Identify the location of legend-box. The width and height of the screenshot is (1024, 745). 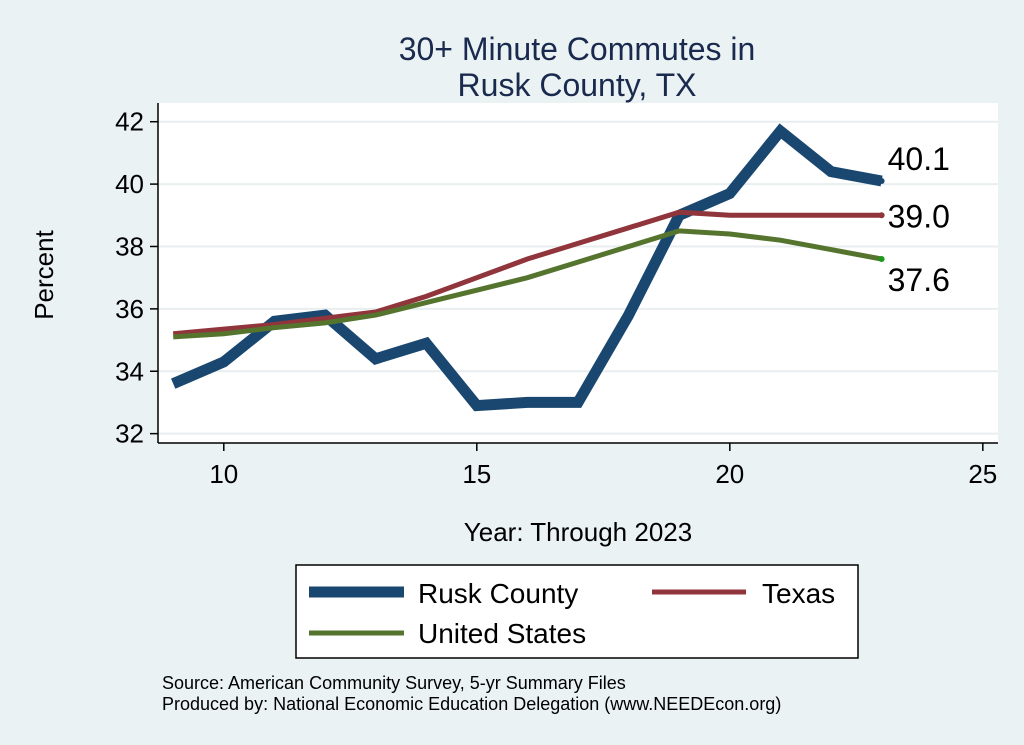
(577, 611).